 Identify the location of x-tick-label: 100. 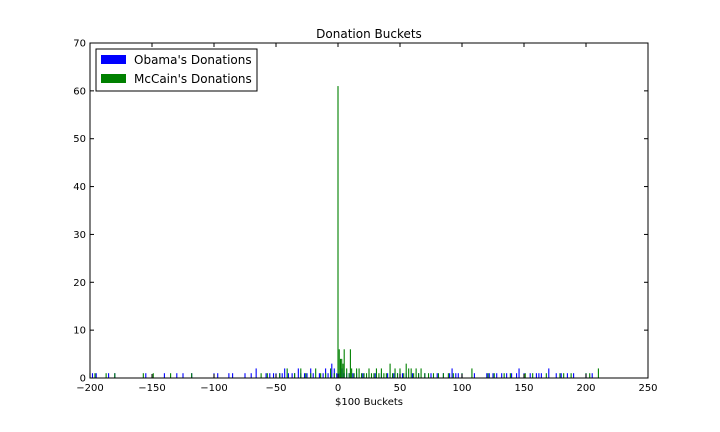
(461, 388).